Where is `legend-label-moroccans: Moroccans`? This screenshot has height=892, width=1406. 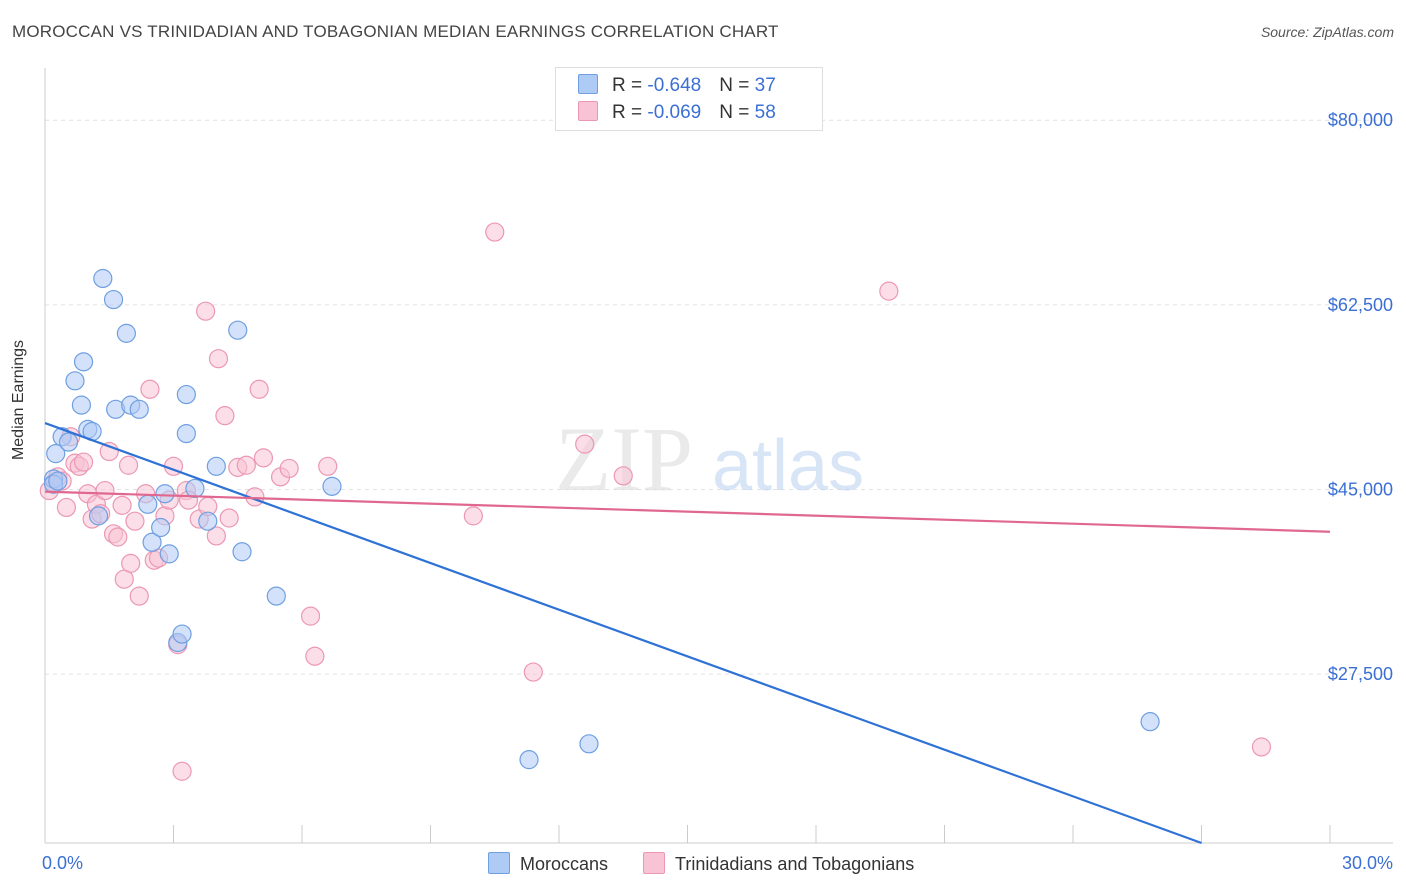
legend-label-moroccans: Moroccans is located at coordinates (564, 864).